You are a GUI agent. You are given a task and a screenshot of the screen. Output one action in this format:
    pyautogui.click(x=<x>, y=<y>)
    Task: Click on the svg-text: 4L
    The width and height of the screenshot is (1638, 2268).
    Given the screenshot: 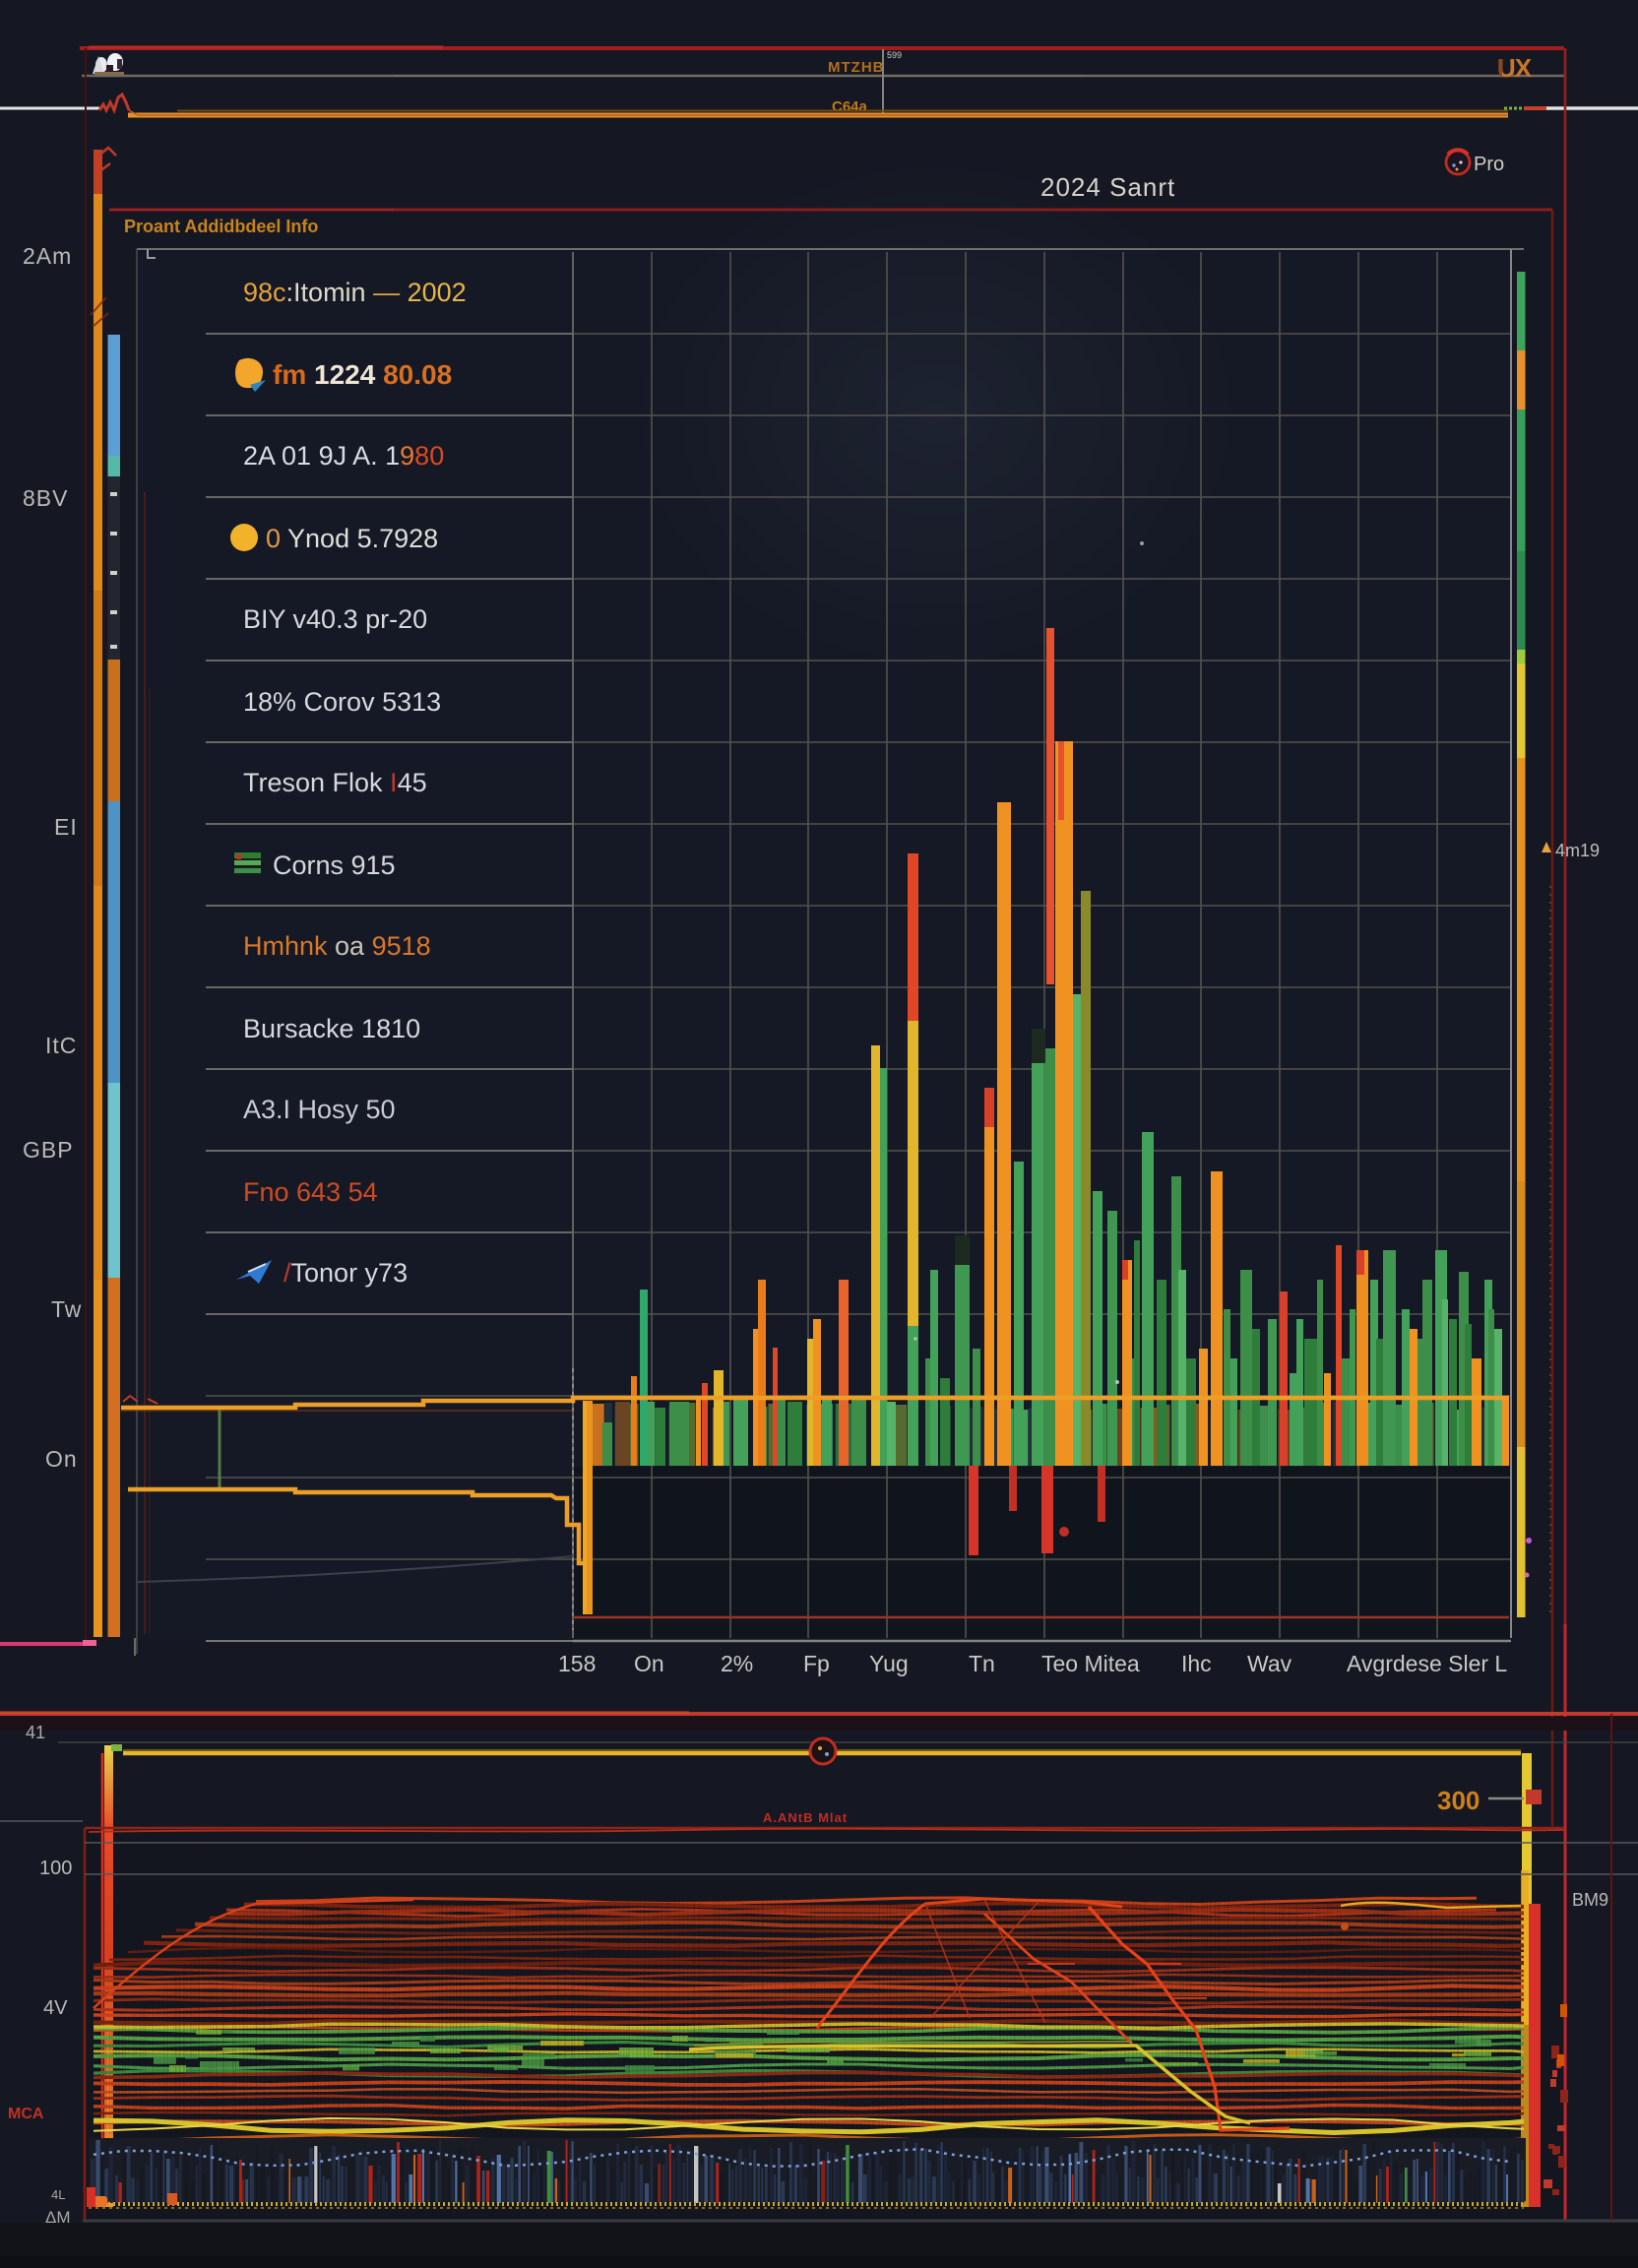 What is the action you would take?
    pyautogui.click(x=58, y=2194)
    